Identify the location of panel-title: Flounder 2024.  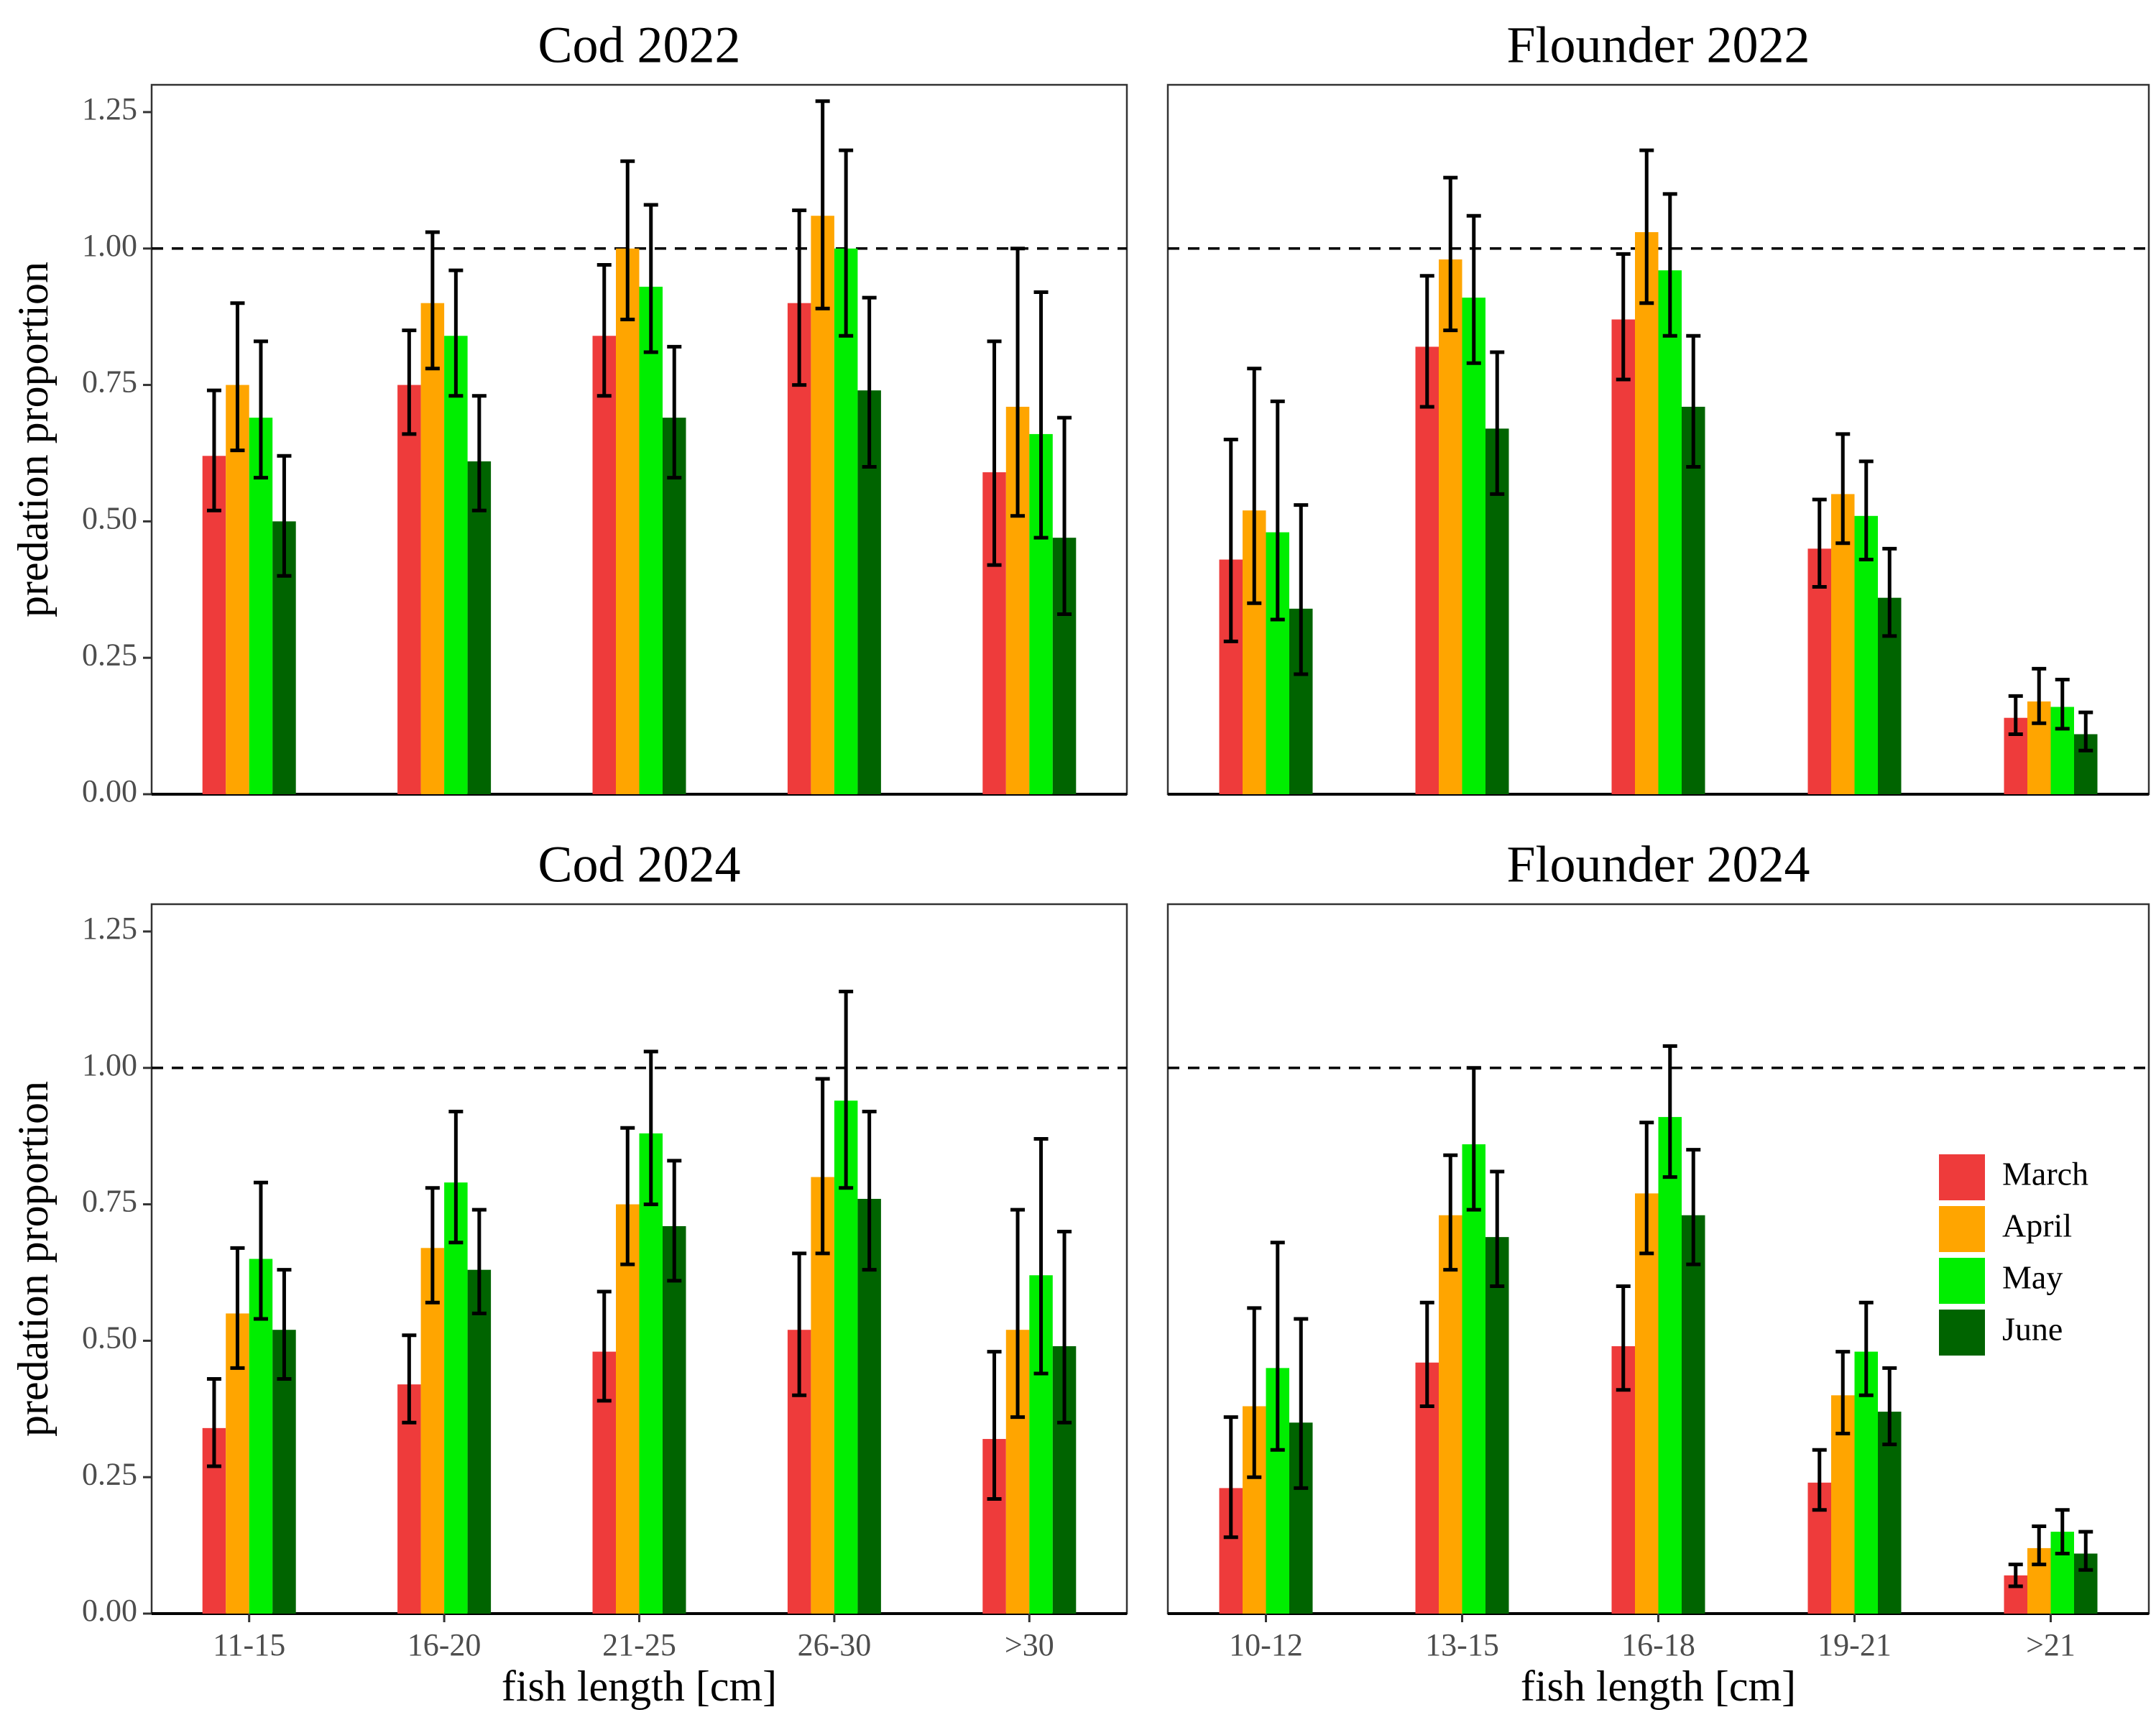
(1658, 864).